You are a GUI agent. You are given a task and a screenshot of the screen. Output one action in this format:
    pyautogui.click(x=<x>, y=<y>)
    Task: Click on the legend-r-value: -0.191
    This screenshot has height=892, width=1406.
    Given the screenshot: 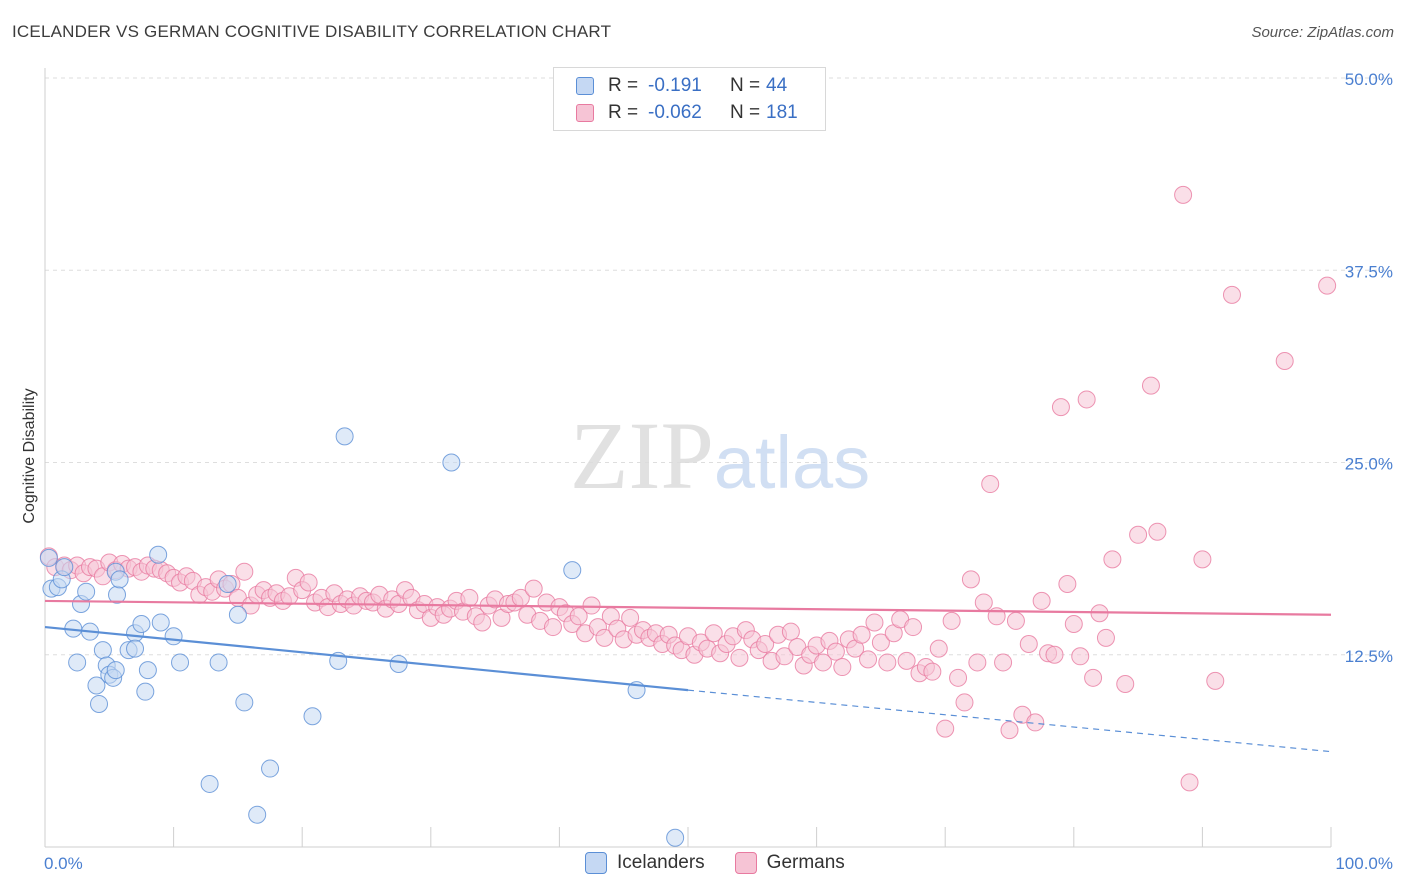 What is the action you would take?
    pyautogui.click(x=675, y=85)
    